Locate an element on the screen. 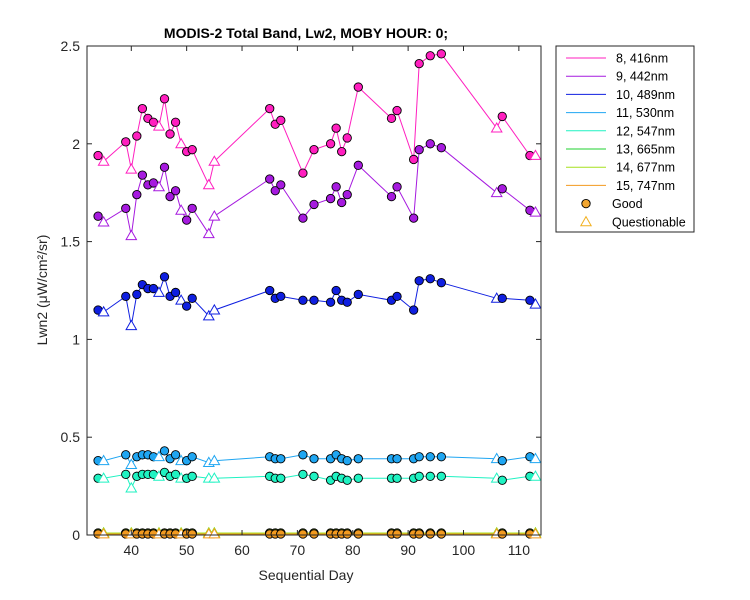 The image size is (750, 600). x-tick-label: 80 is located at coordinates (353, 550).